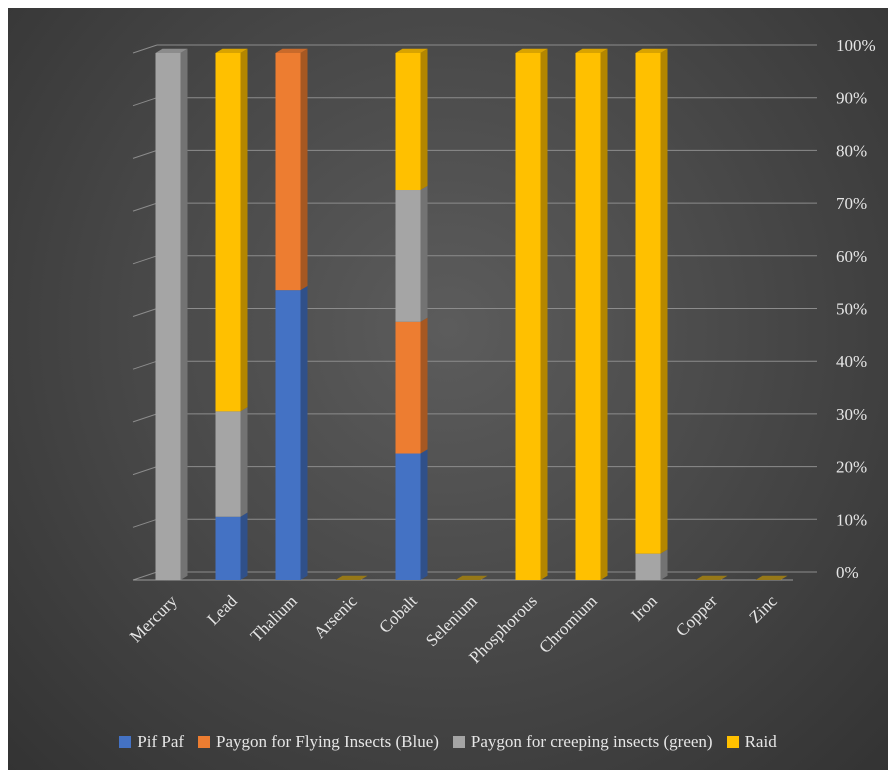 This screenshot has height=778, width=896. Describe the element at coordinates (851, 309) in the screenshot. I see `y-tick-label: 50%` at that location.